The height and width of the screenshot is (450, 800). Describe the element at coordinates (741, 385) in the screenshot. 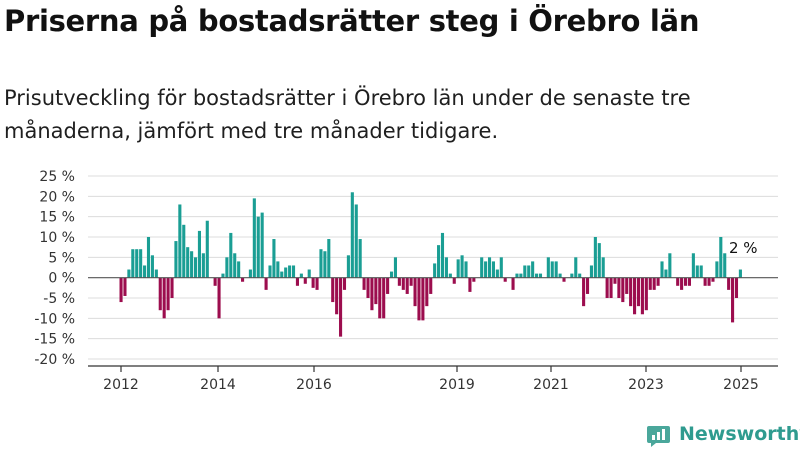

I see `x-tick-label: 2025` at that location.